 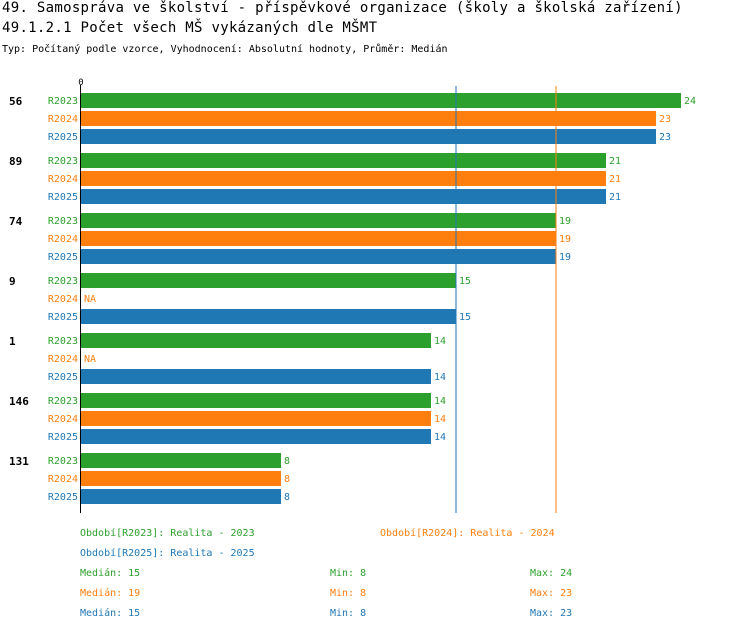 What do you see at coordinates (690, 101) in the screenshot?
I see `bar-value-label: 24` at bounding box center [690, 101].